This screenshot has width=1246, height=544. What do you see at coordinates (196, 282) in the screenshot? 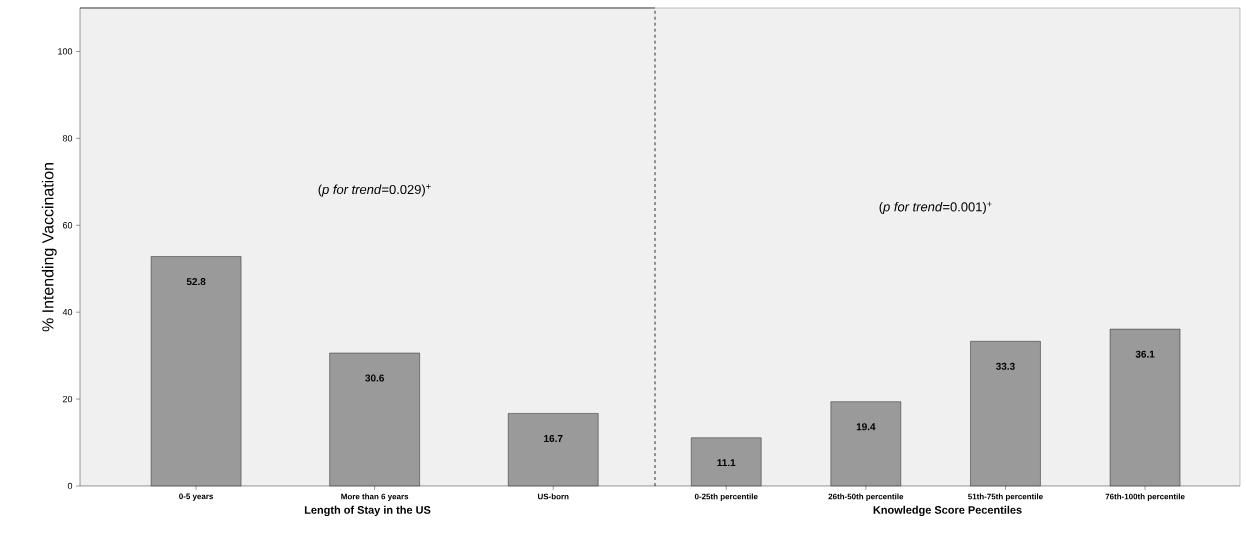
I see `data-label: 52.8` at bounding box center [196, 282].